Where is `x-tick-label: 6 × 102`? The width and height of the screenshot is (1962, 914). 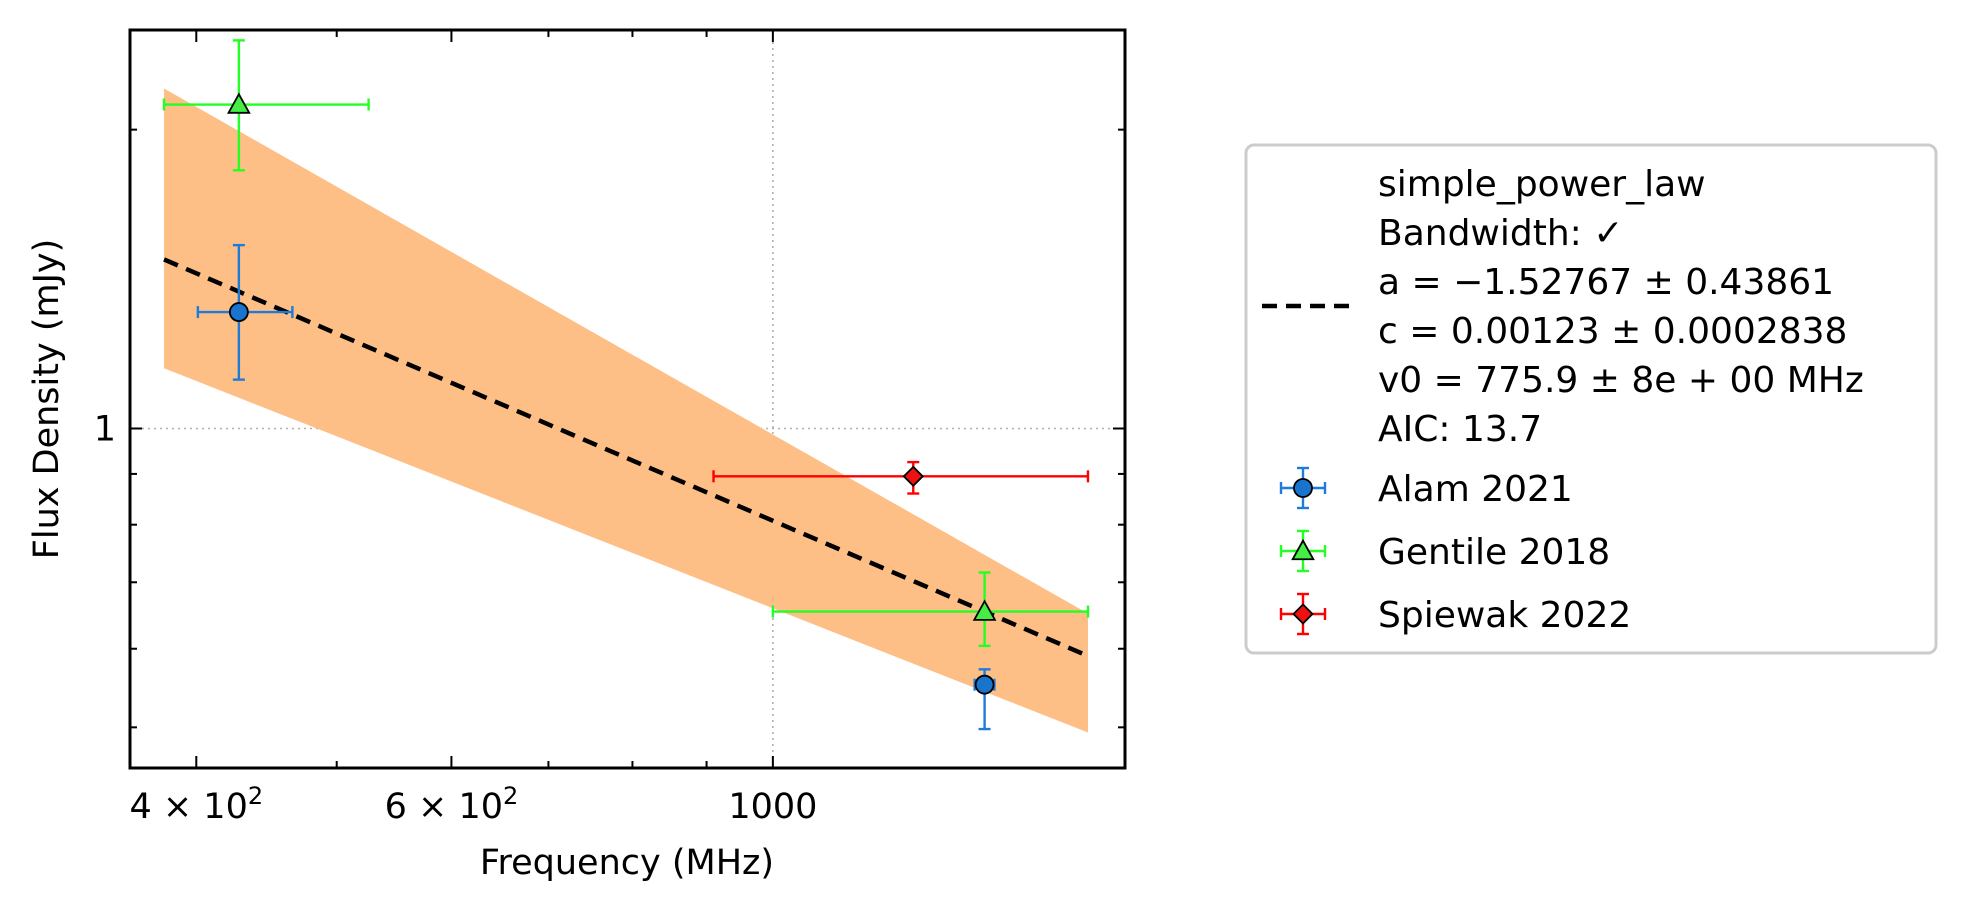
x-tick-label: 6 × 102 is located at coordinates (452, 804).